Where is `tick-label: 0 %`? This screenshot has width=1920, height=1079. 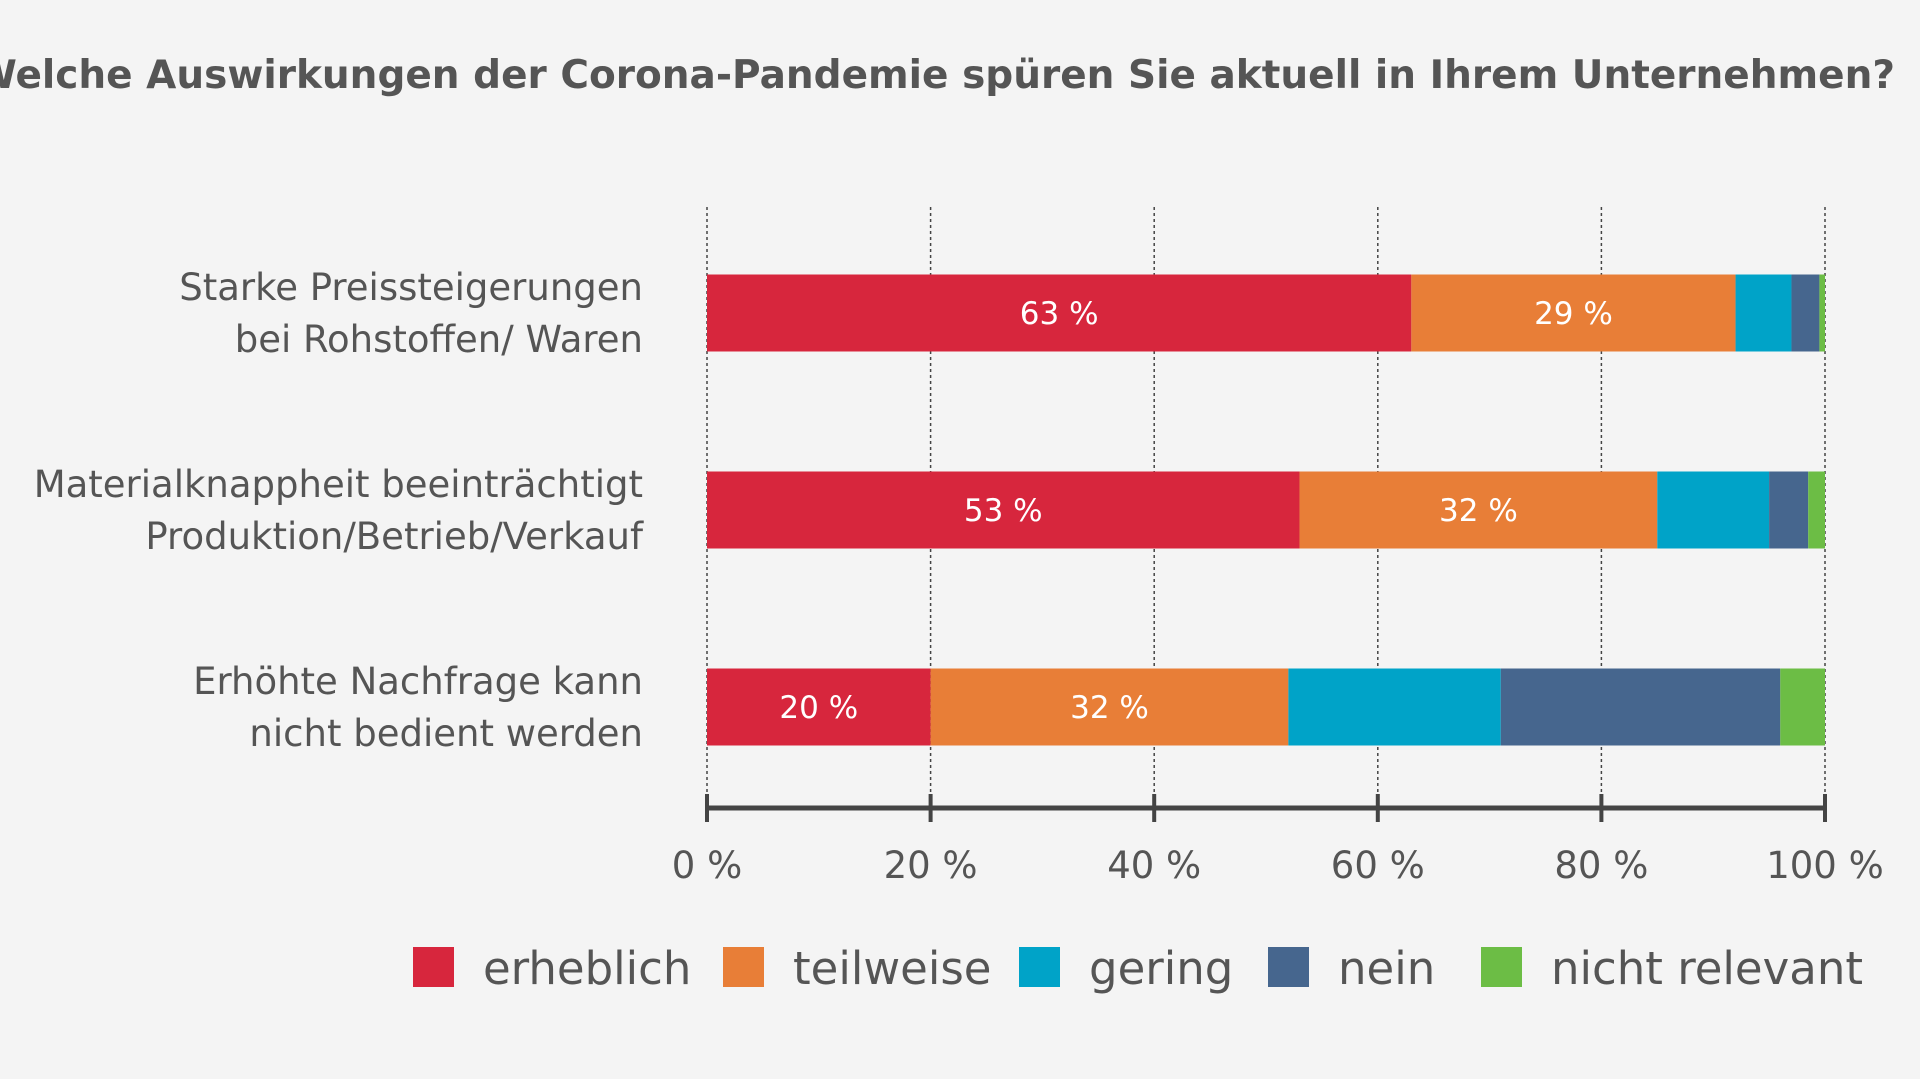 tick-label: 0 % is located at coordinates (707, 865).